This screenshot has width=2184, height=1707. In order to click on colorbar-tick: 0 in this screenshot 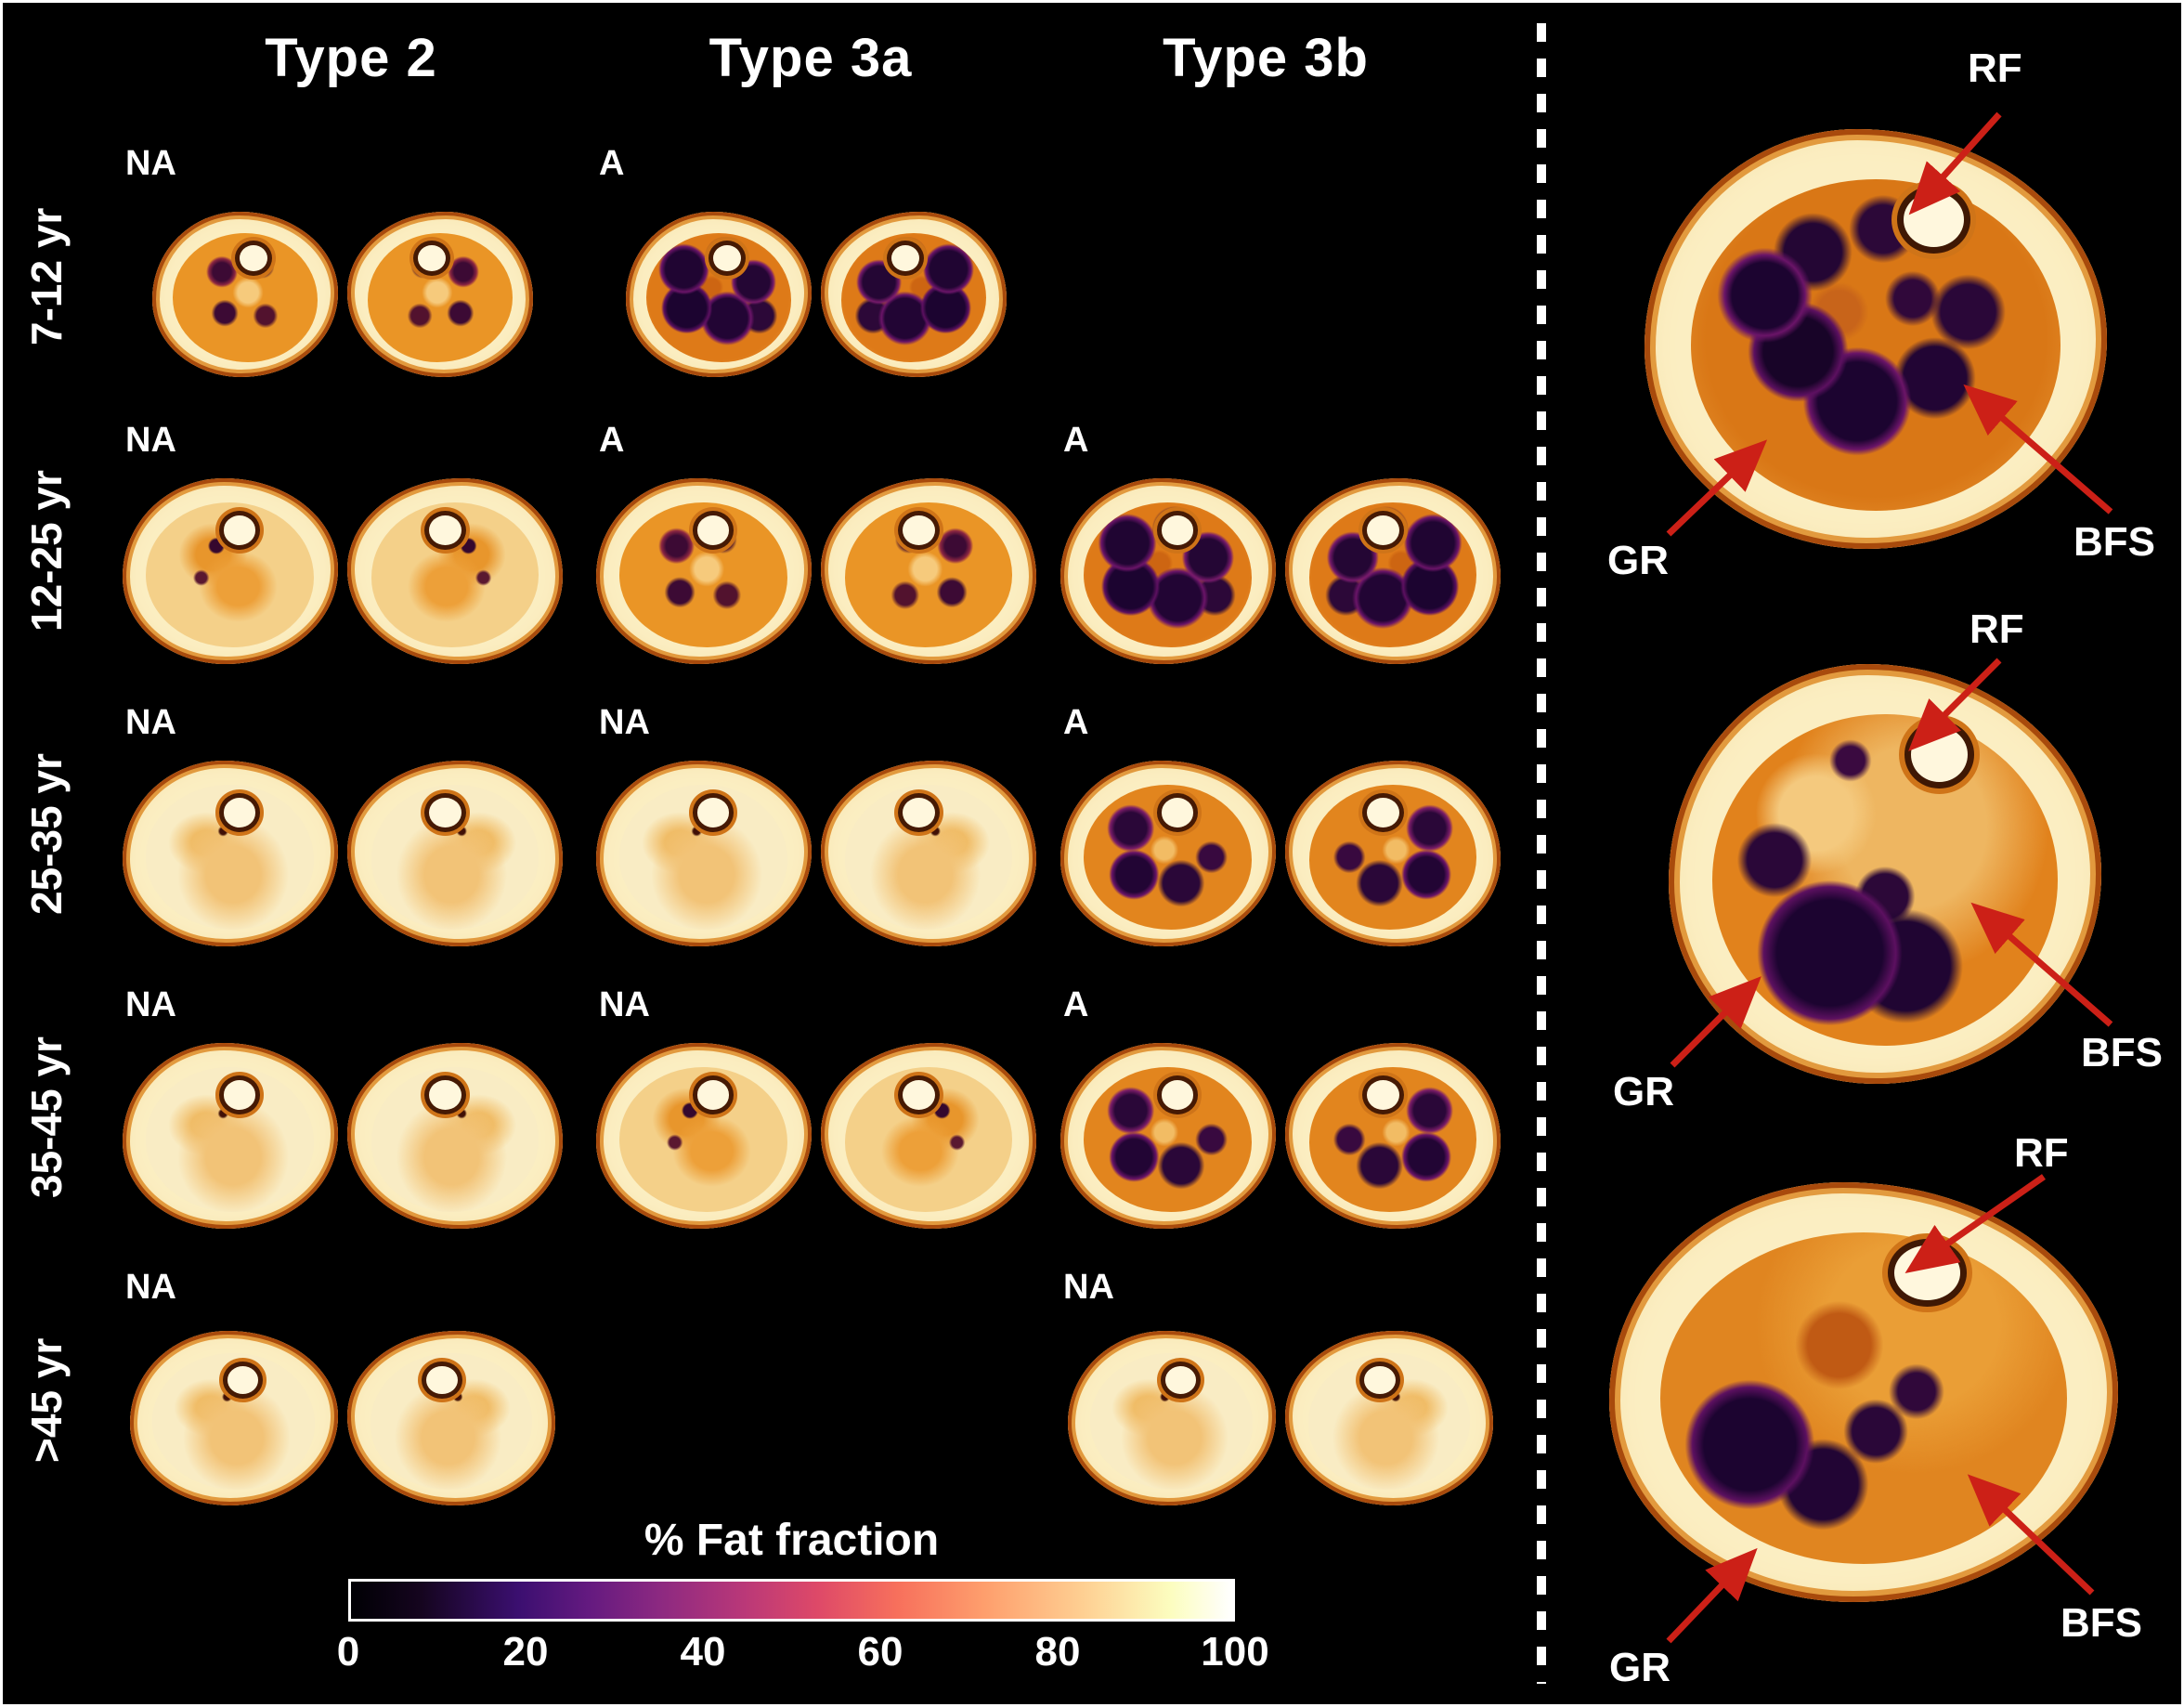, I will do `click(348, 1651)`.